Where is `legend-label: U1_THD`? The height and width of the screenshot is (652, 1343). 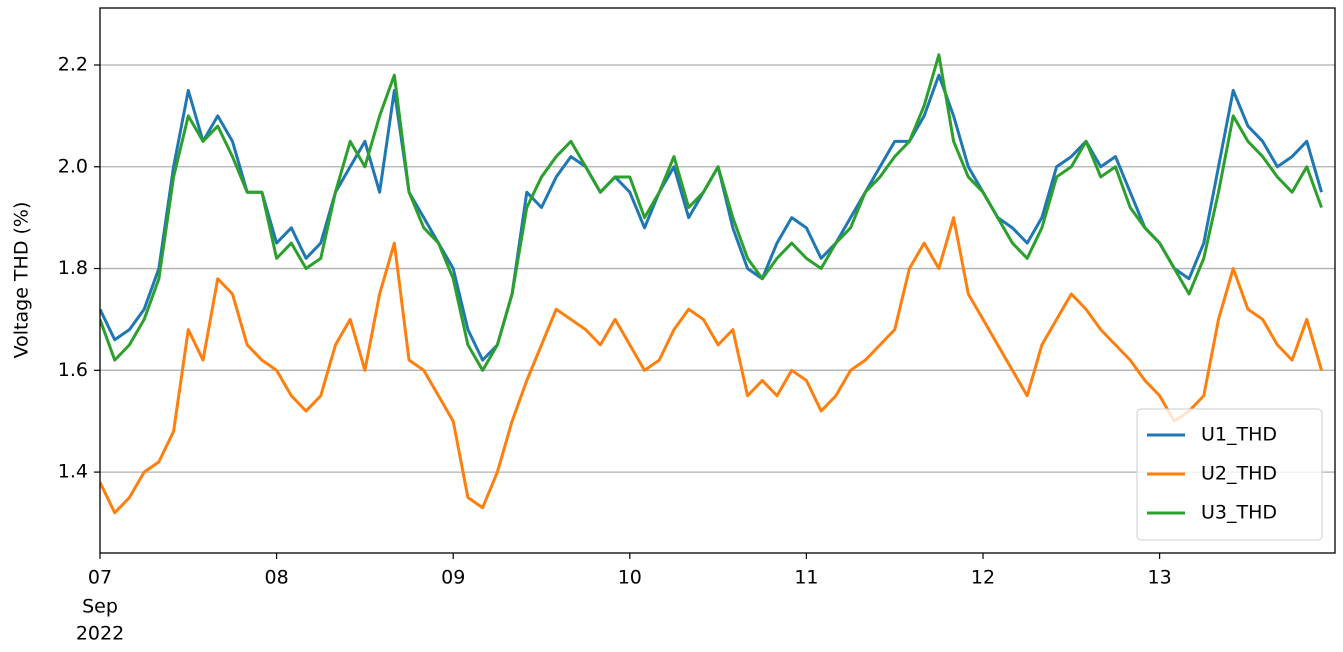
legend-label: U1_THD is located at coordinates (1239, 435).